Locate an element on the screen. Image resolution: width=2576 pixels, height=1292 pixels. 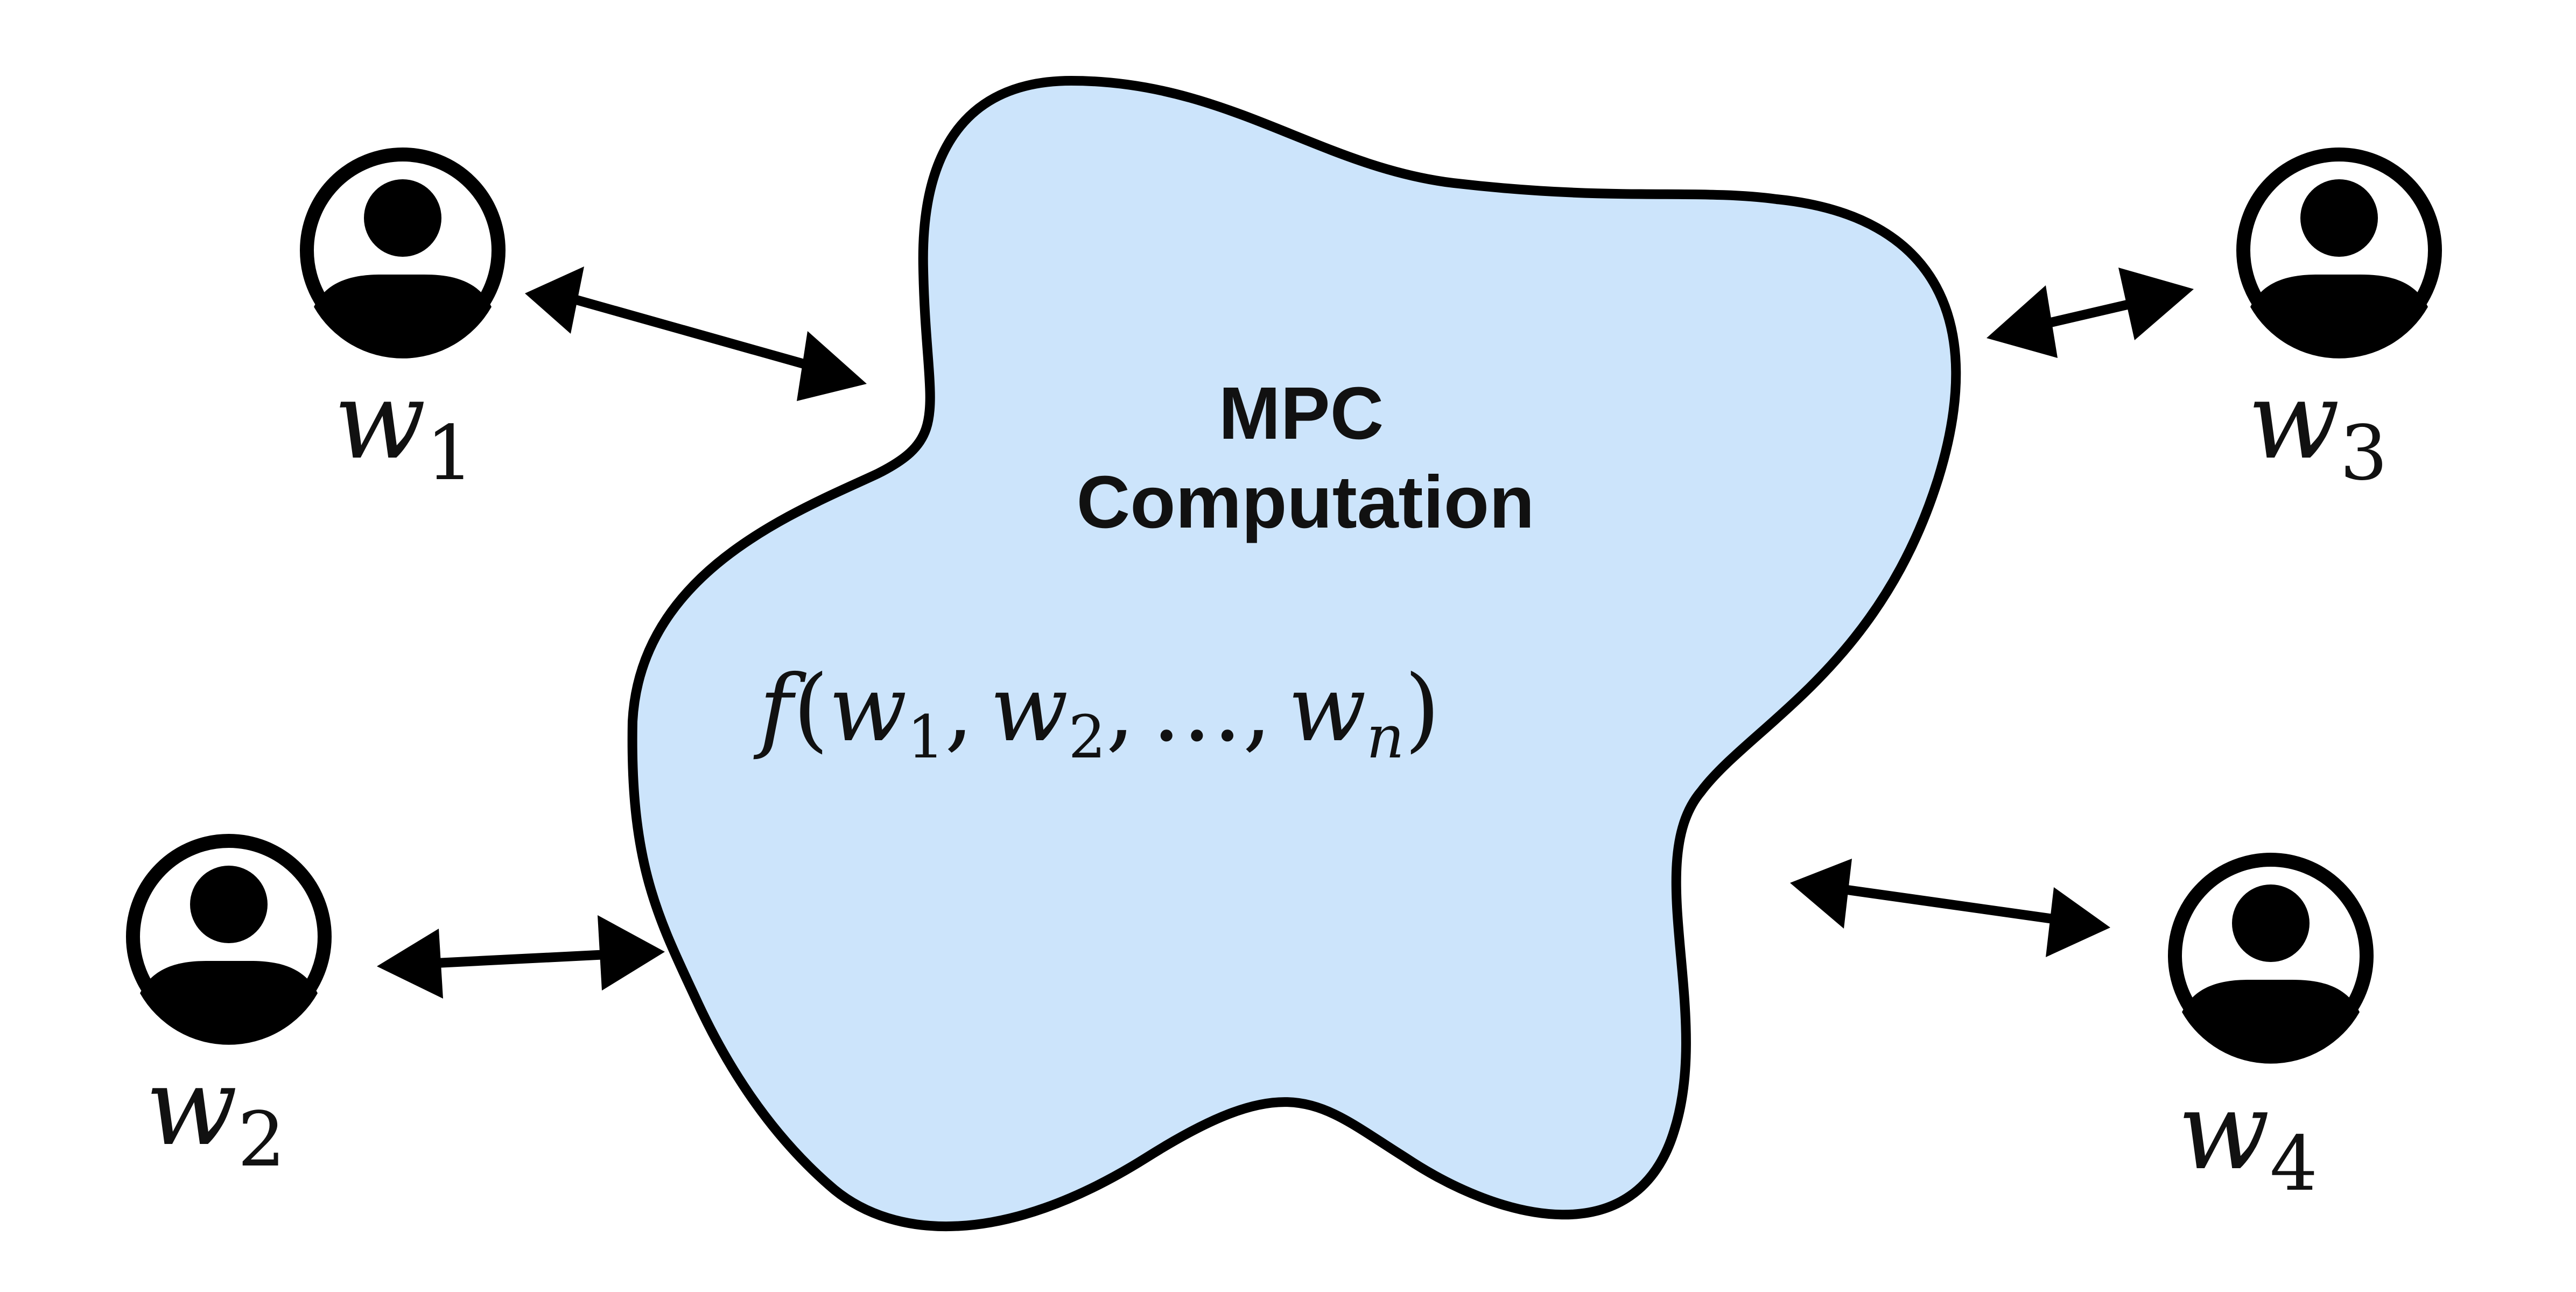
party-w4-label: w4 is located at coordinates (2248, 1138).